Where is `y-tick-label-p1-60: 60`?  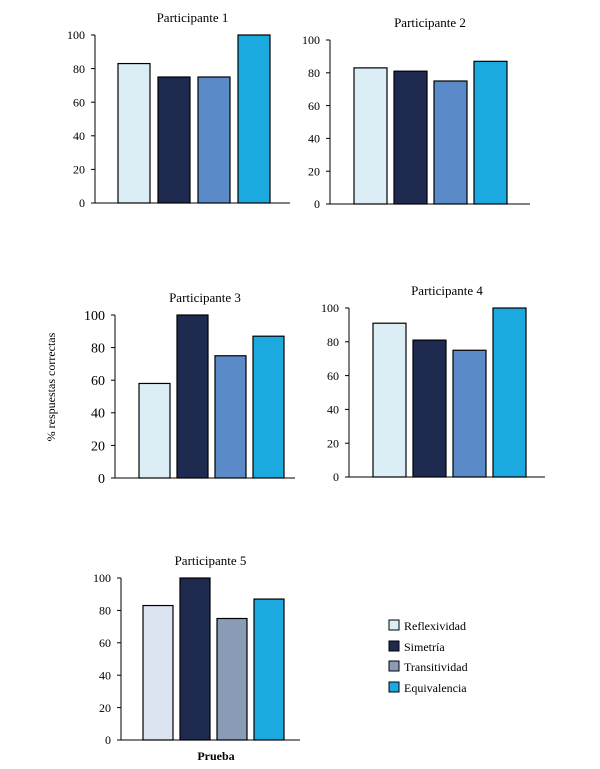
y-tick-label-p1-60: 60 is located at coordinates (79, 102).